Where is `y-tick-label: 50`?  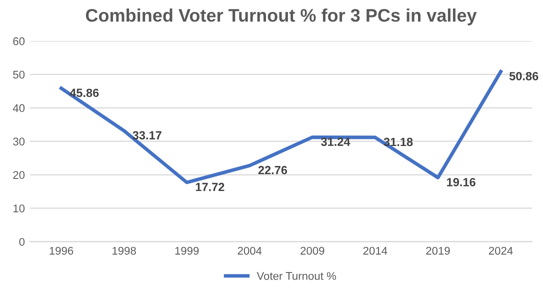 y-tick-label: 50 is located at coordinates (19, 74).